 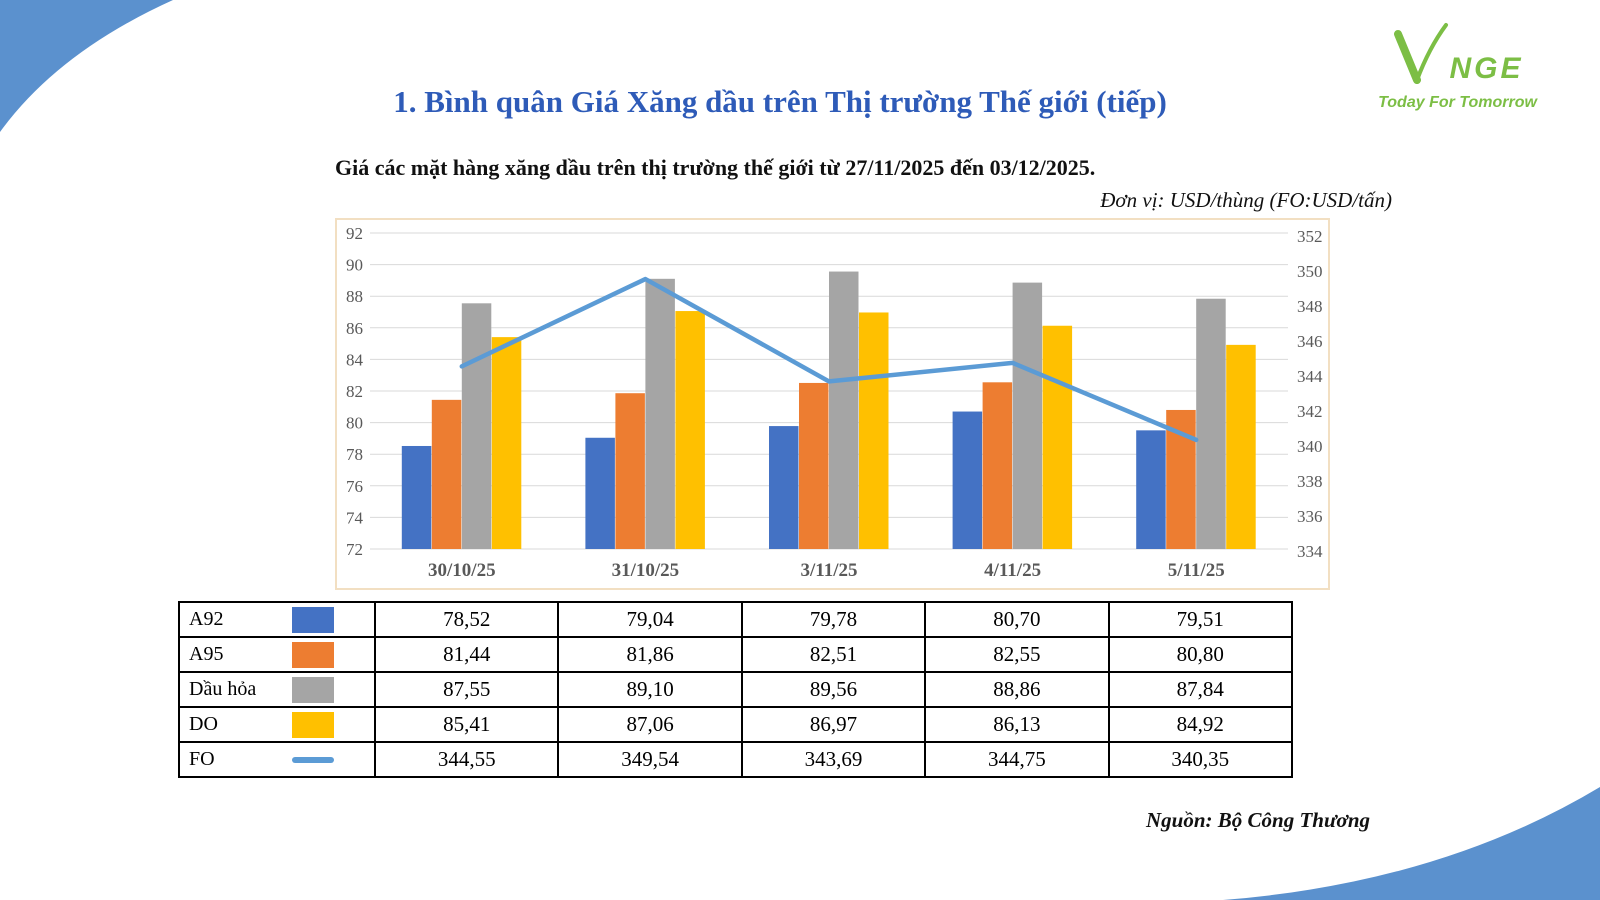 What do you see at coordinates (1246, 200) in the screenshot?
I see `unit-label: Đơn vị: USD/thùng (FO:USD/tấn)` at bounding box center [1246, 200].